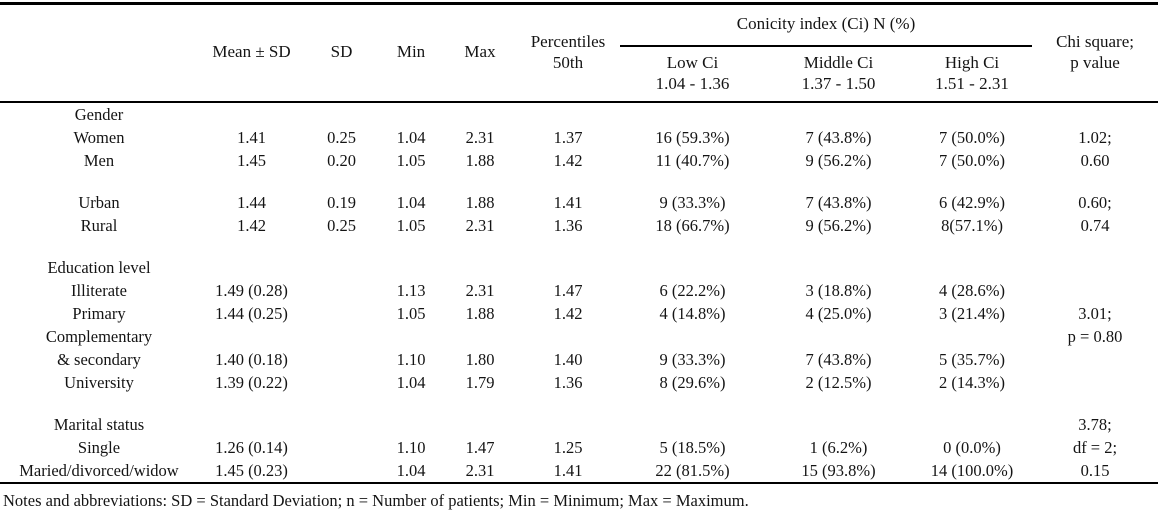  Describe the element at coordinates (972, 62) in the screenshot. I see `header-high-ci-line1: High Ci` at that location.